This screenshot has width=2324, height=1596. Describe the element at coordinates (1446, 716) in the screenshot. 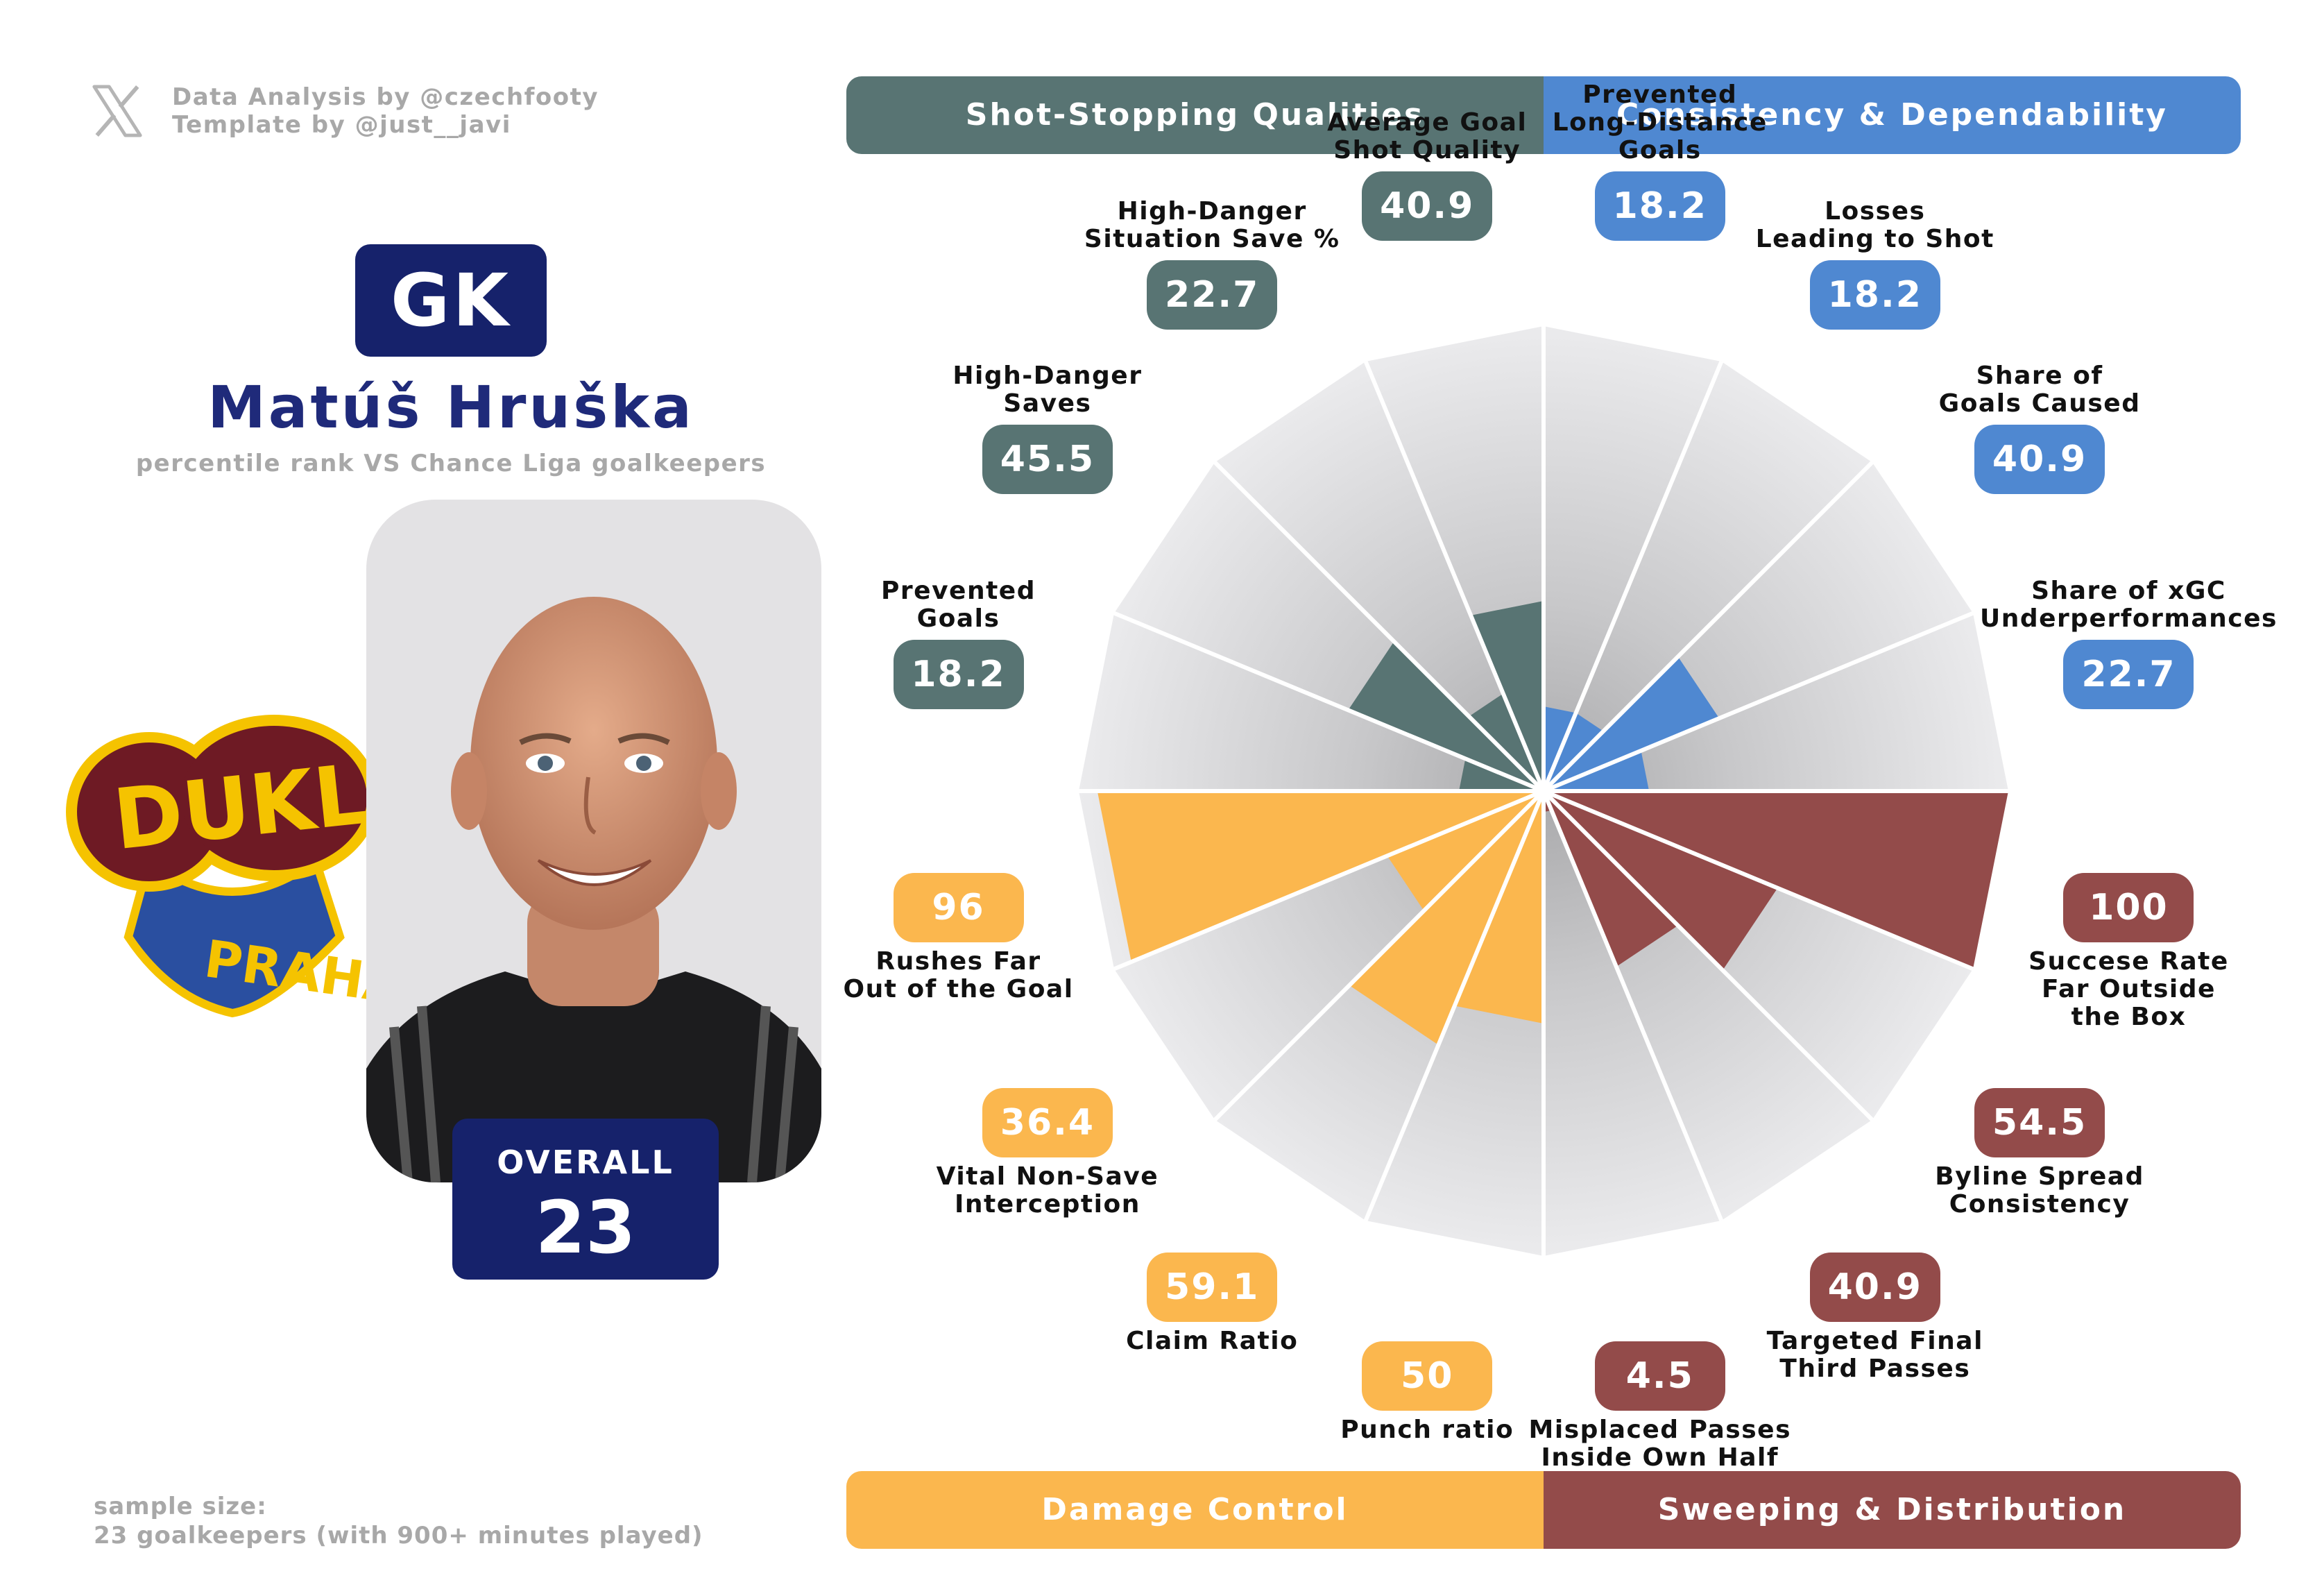

I see `radar-bar-high-danger-saves` at that location.